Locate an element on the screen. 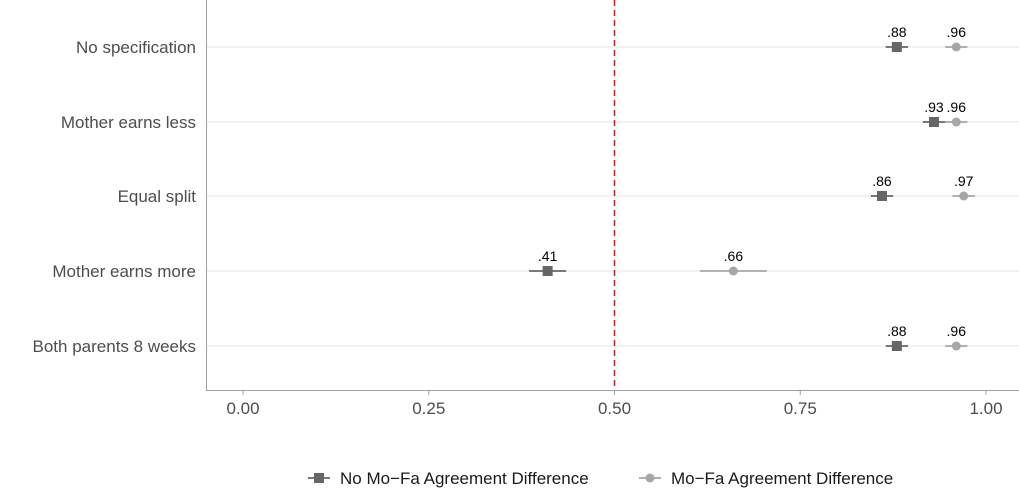 The height and width of the screenshot is (492, 1019). x-tick-label: 0.75 is located at coordinates (800, 408).